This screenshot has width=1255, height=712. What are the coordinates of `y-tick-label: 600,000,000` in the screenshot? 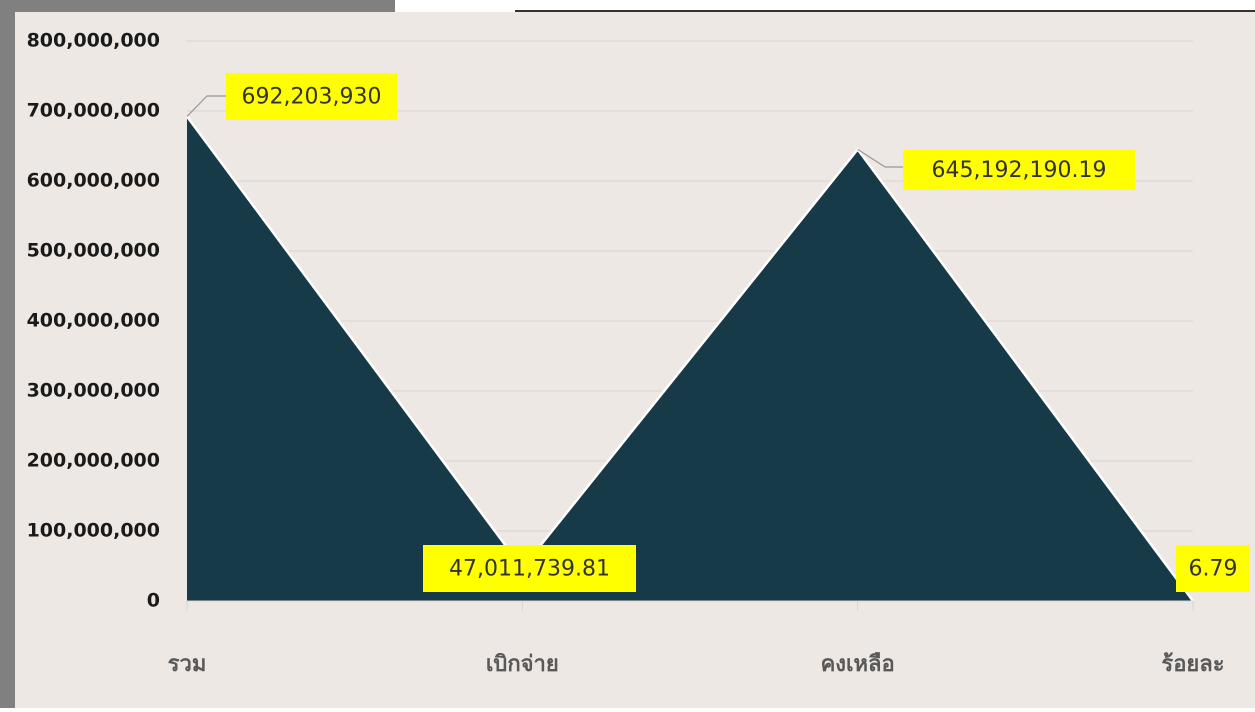 It's located at (93, 181).